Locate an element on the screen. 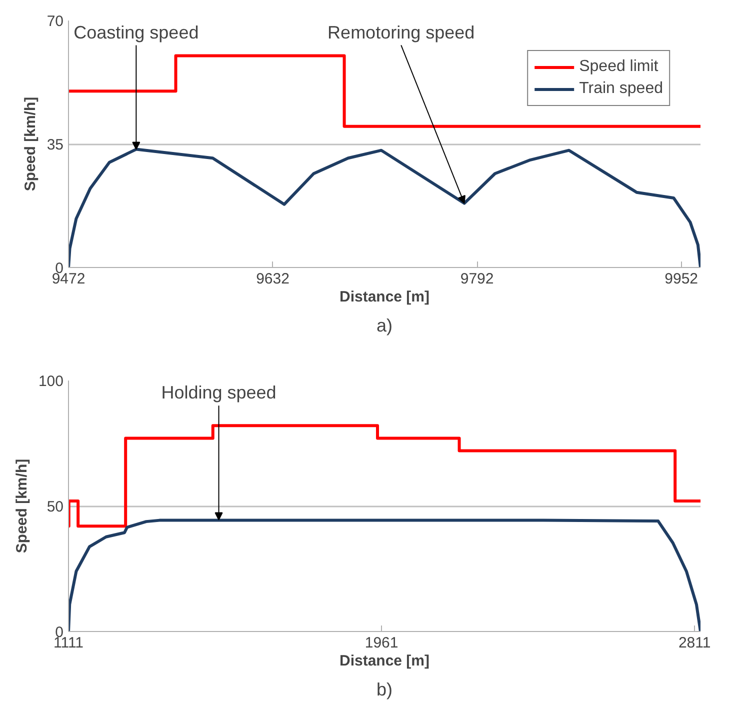 The image size is (734, 704). x-tick-label: 9632 is located at coordinates (273, 279).